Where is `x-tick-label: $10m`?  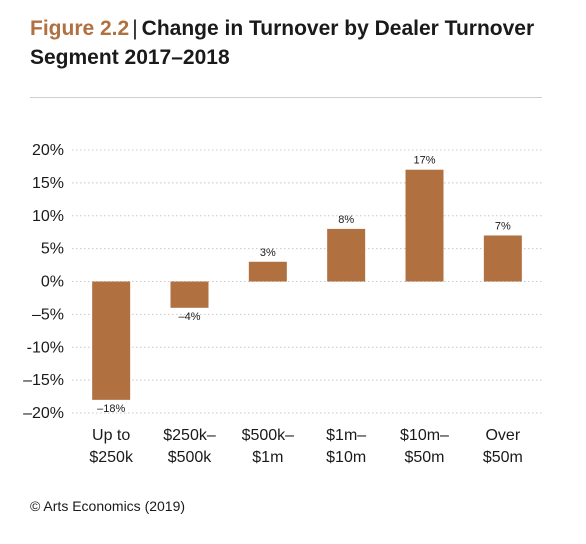 x-tick-label: $10m is located at coordinates (346, 457).